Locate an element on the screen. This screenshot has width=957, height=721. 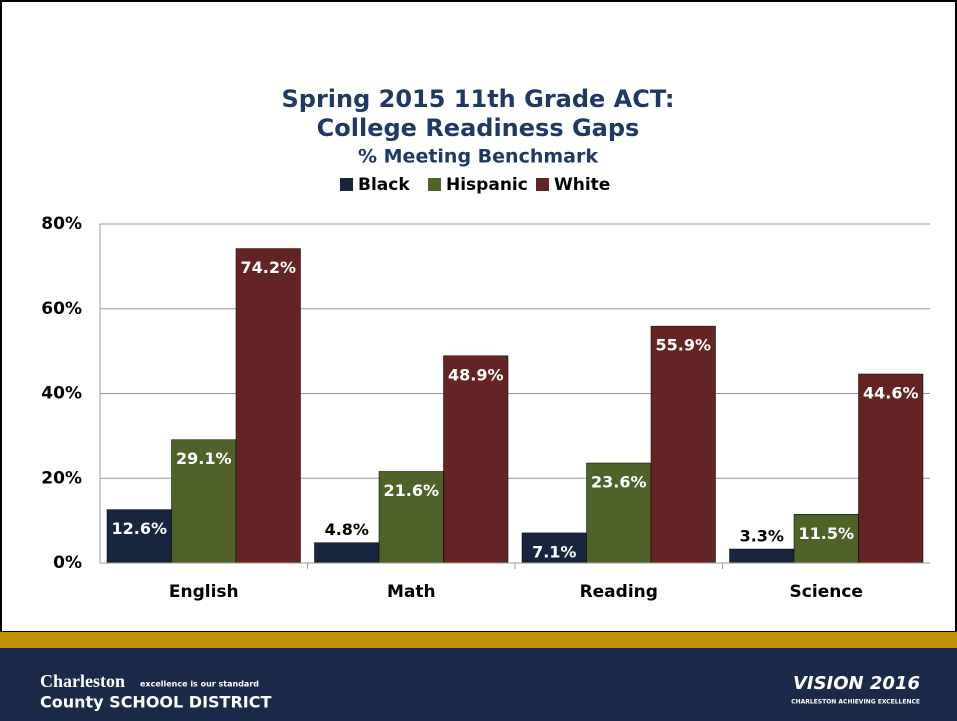
x-tick-label: Math is located at coordinates (411, 592).